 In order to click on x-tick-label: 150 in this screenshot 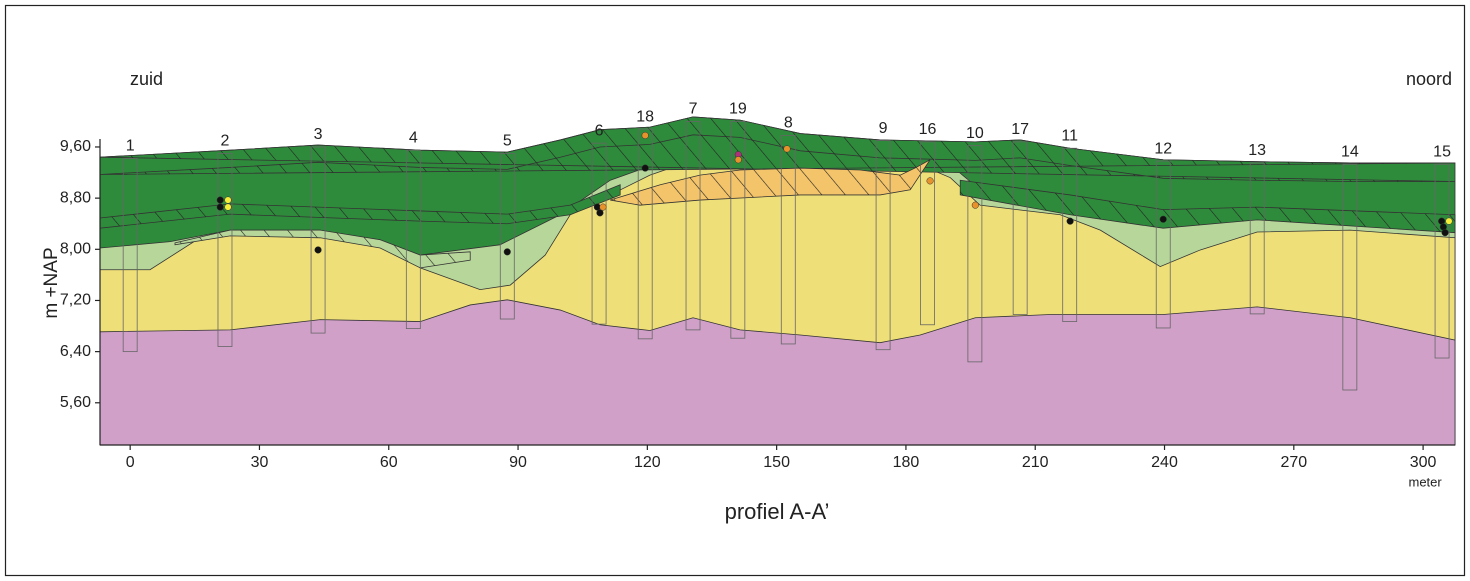, I will do `click(776, 462)`.